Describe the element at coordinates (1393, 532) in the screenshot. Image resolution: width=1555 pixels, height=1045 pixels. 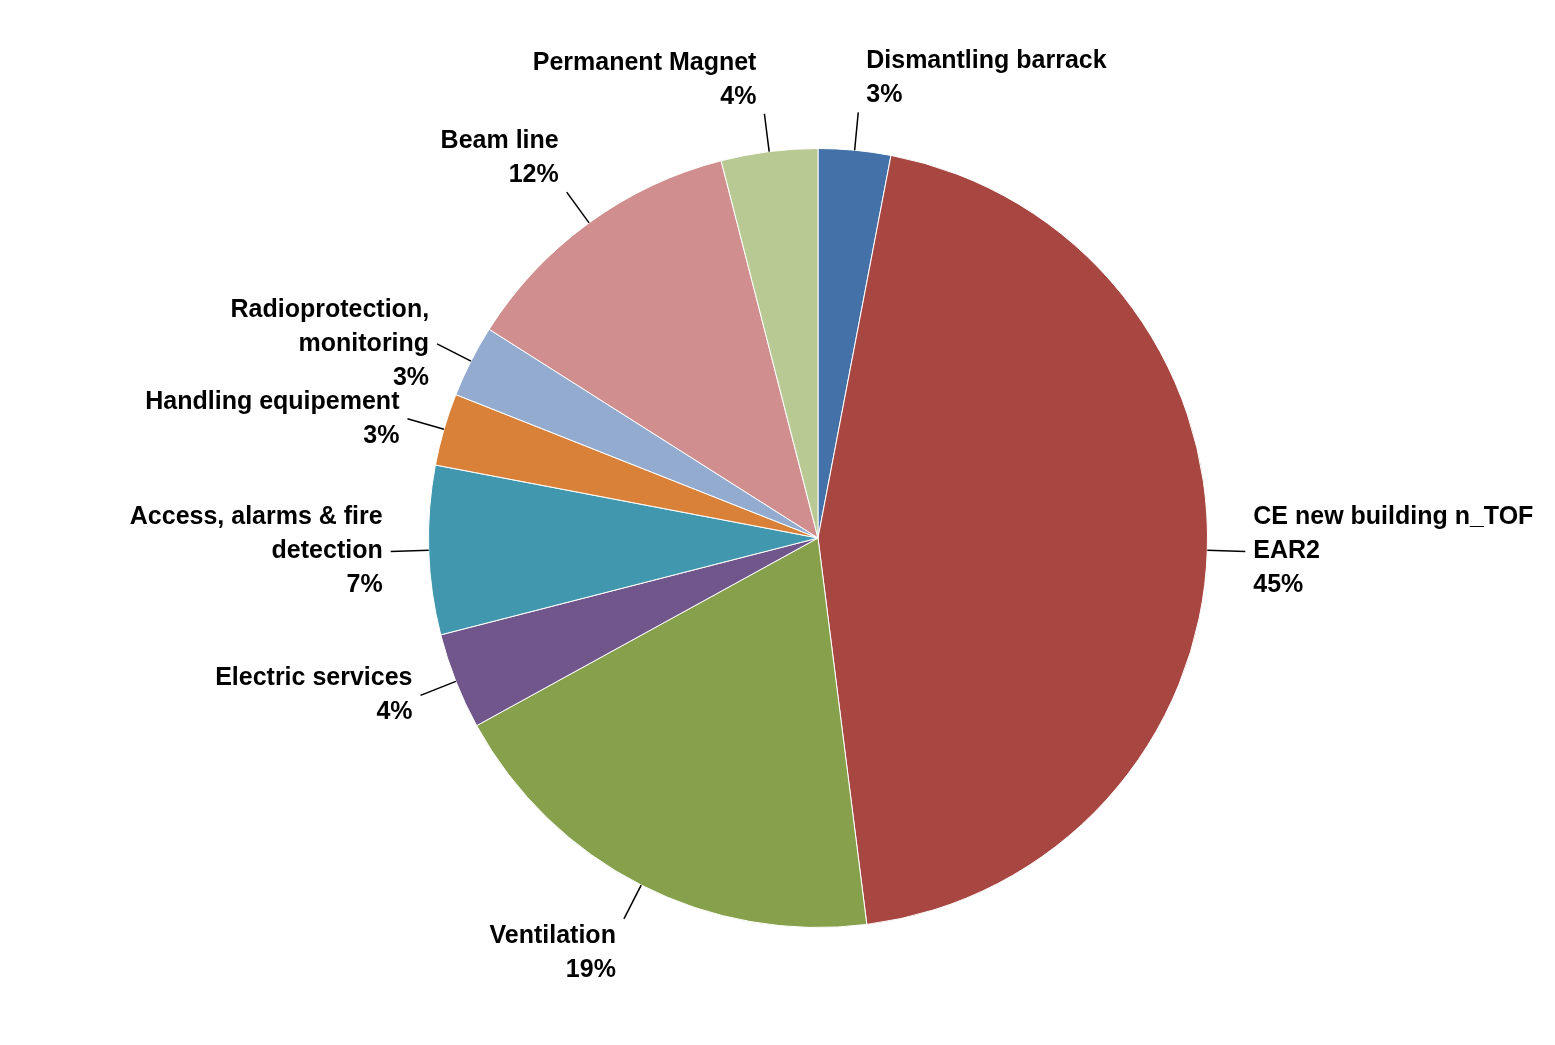
I see `slice-label: CE new building n_TOF EAR2` at that location.